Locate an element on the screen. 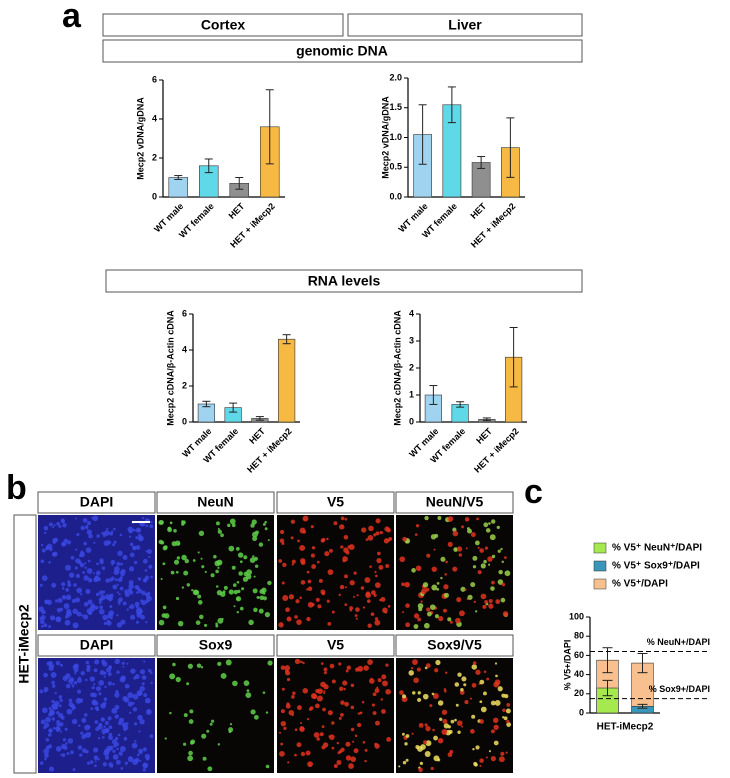 Image resolution: width=730 pixels, height=778 pixels. panel-label: b is located at coordinates (16, 488).